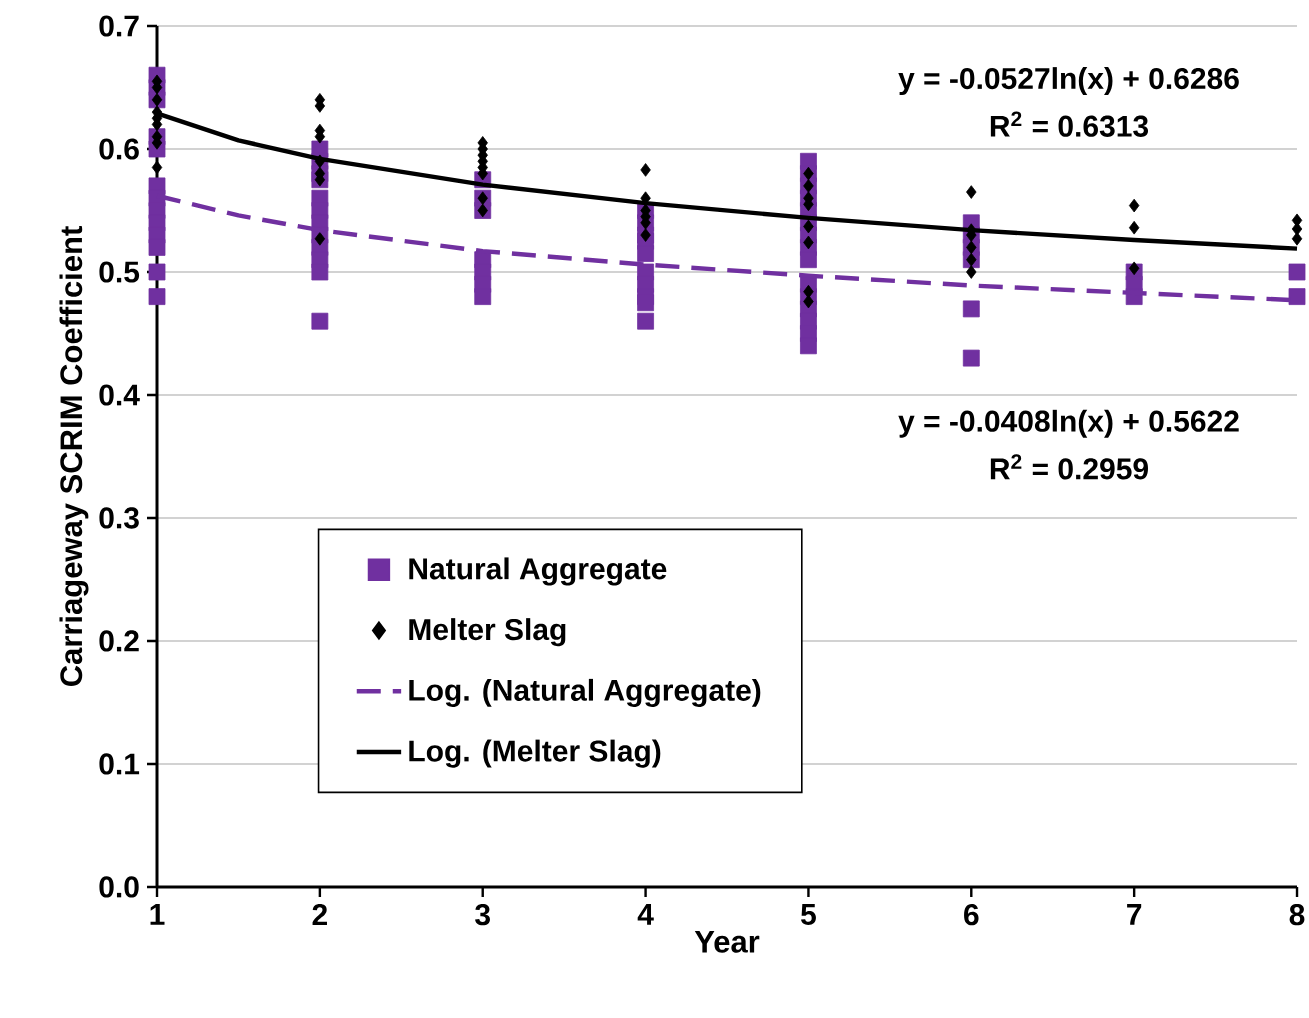  What do you see at coordinates (319, 915) in the screenshot?
I see `x-tick-label: 2` at bounding box center [319, 915].